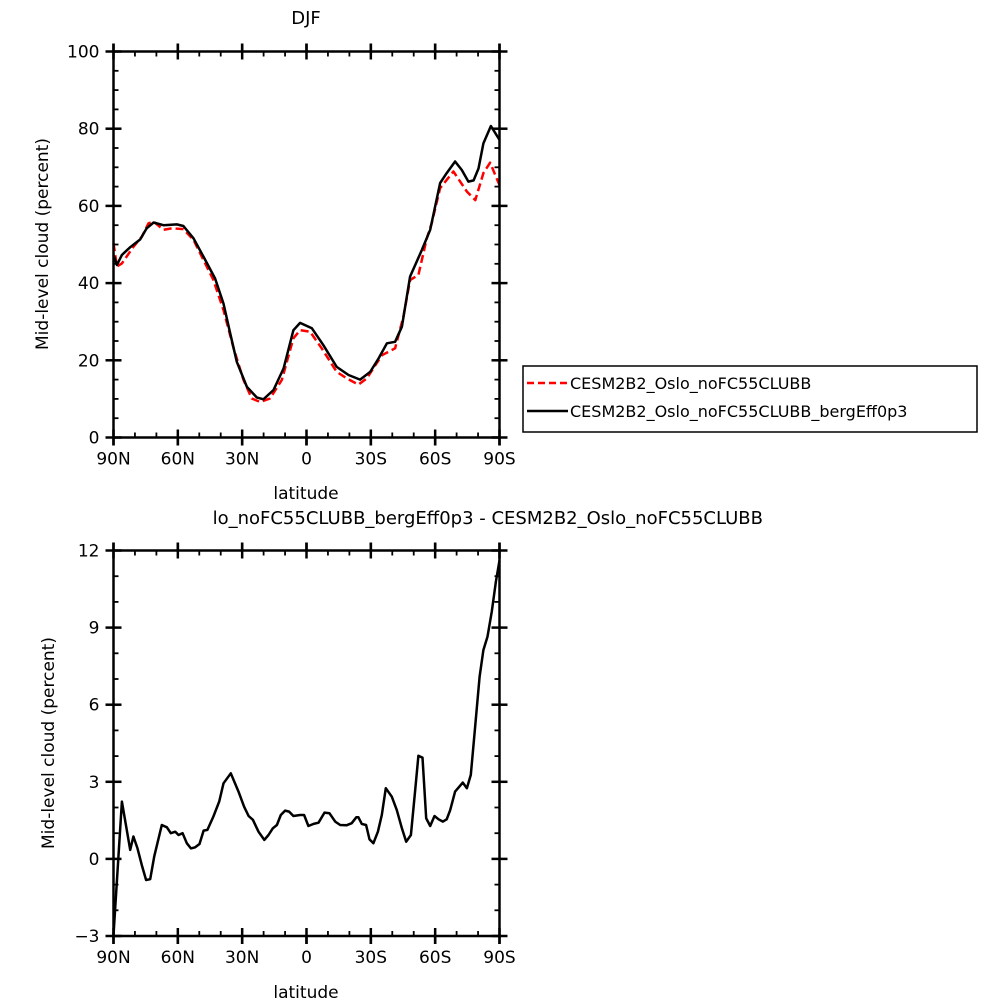 This screenshot has height=1008, width=1008. Describe the element at coordinates (89, 207) in the screenshot. I see `y-tick-label: 60` at that location.